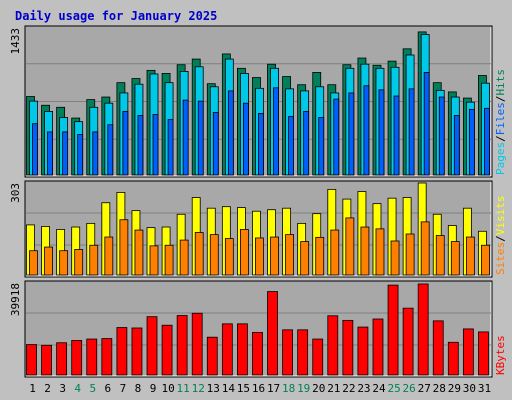 Image resolution: width=512 pixels, height=400 pixels. What do you see at coordinates (348, 388) in the screenshot?
I see `x-tick-label: 22` at bounding box center [348, 388].